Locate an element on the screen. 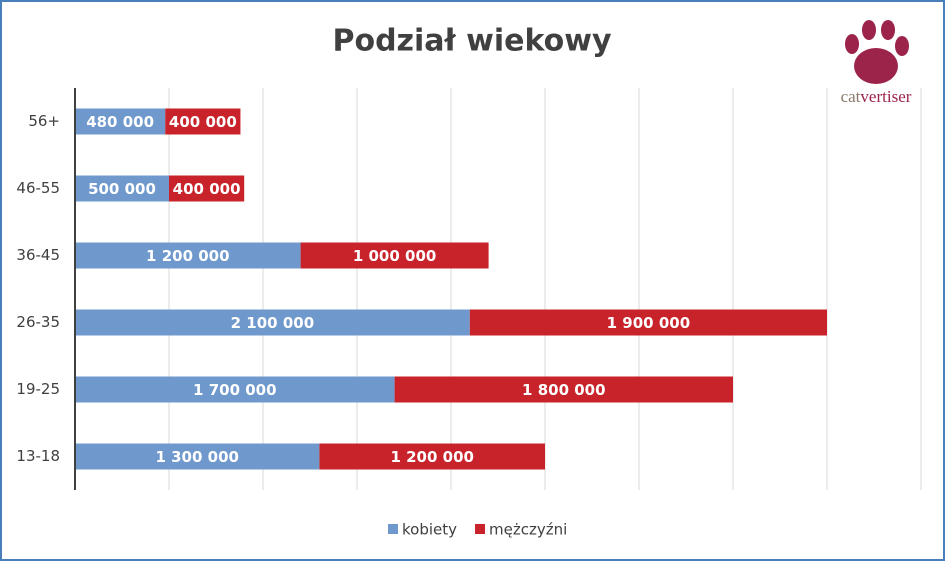  y-tick-label: 36-45 is located at coordinates (38, 255).